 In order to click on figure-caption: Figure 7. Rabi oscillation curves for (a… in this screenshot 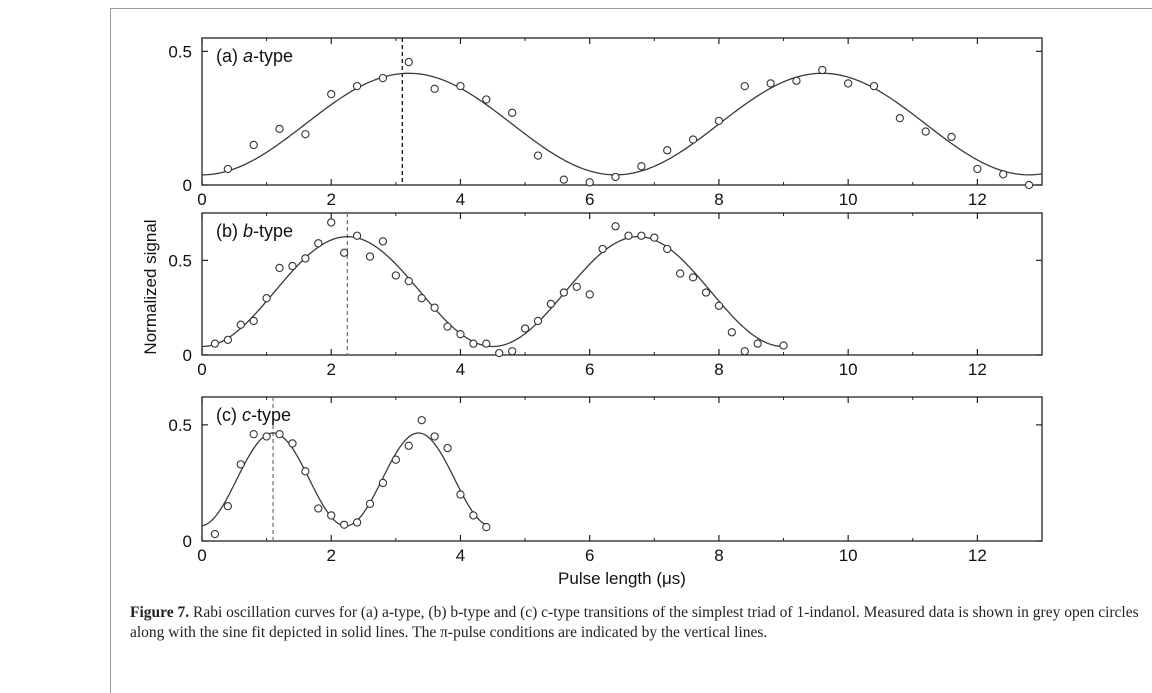, I will do `click(635, 622)`.